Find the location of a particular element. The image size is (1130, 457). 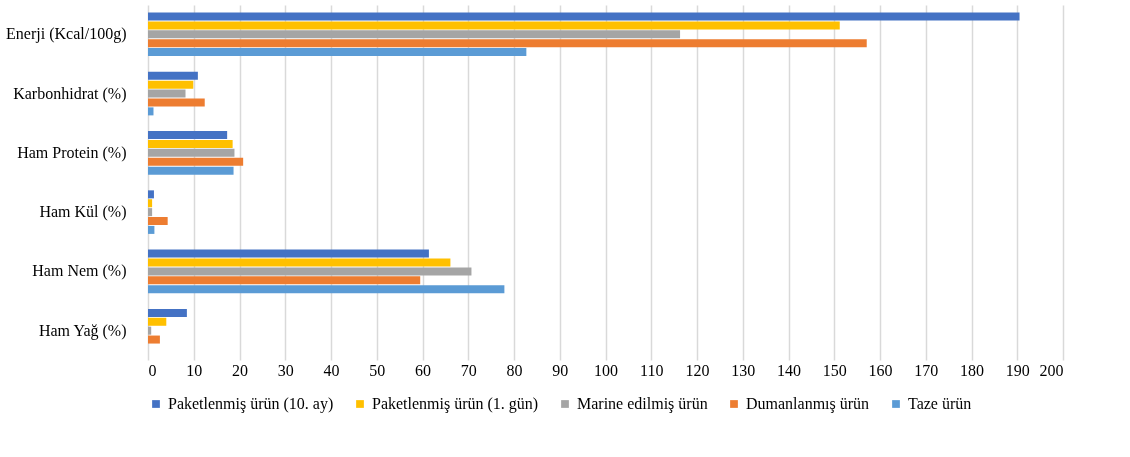

x-tick-label: 150 is located at coordinates (834, 370).